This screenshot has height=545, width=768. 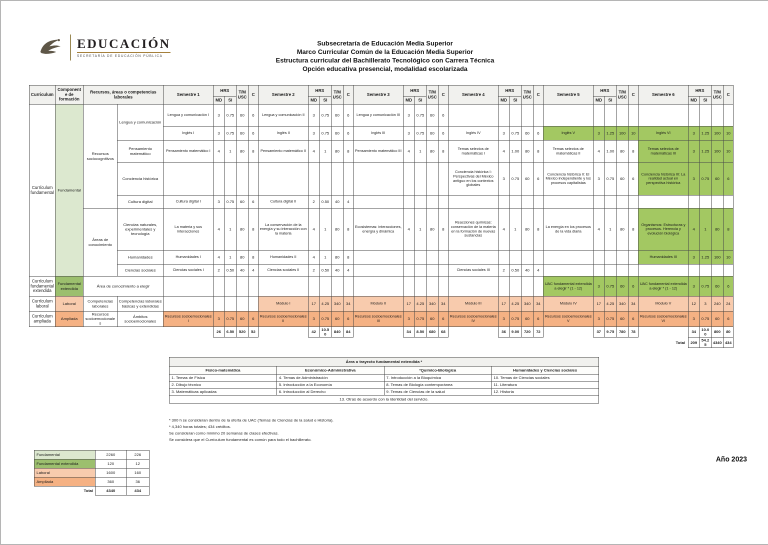 I want to click on eagle-icon, so click(x=50, y=46).